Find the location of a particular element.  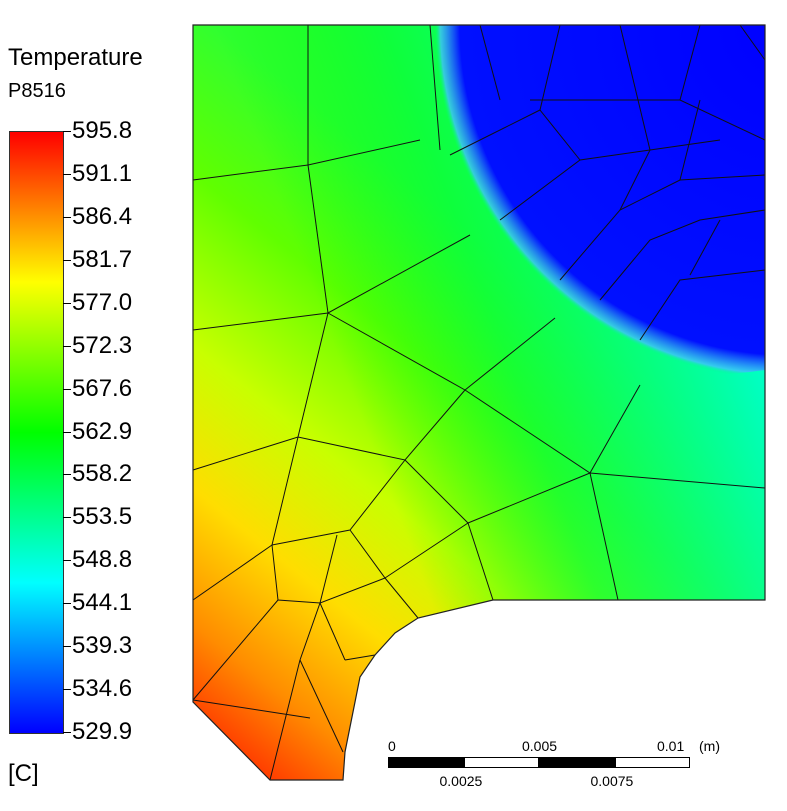

colorbar-tick-label: 539.3 is located at coordinates (102, 646).